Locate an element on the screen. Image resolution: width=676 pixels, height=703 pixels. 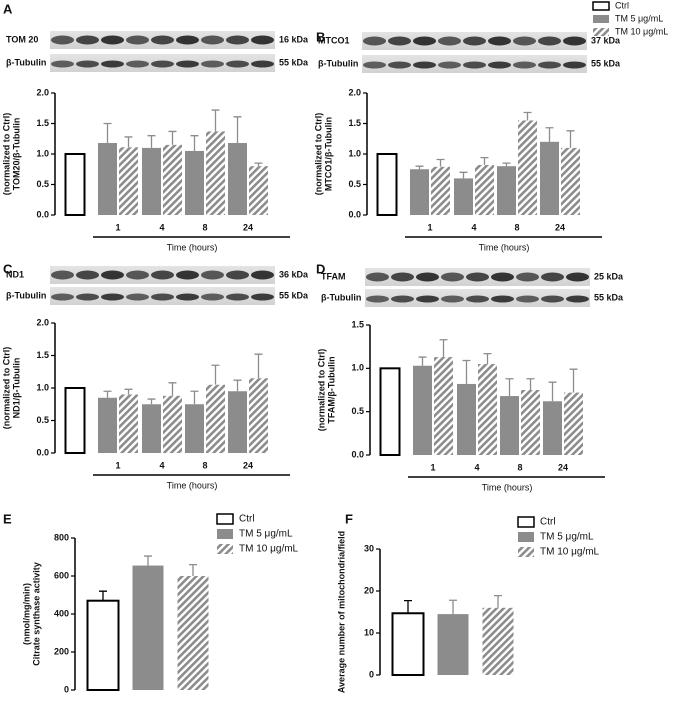
panel-label: F is located at coordinates (349, 518).